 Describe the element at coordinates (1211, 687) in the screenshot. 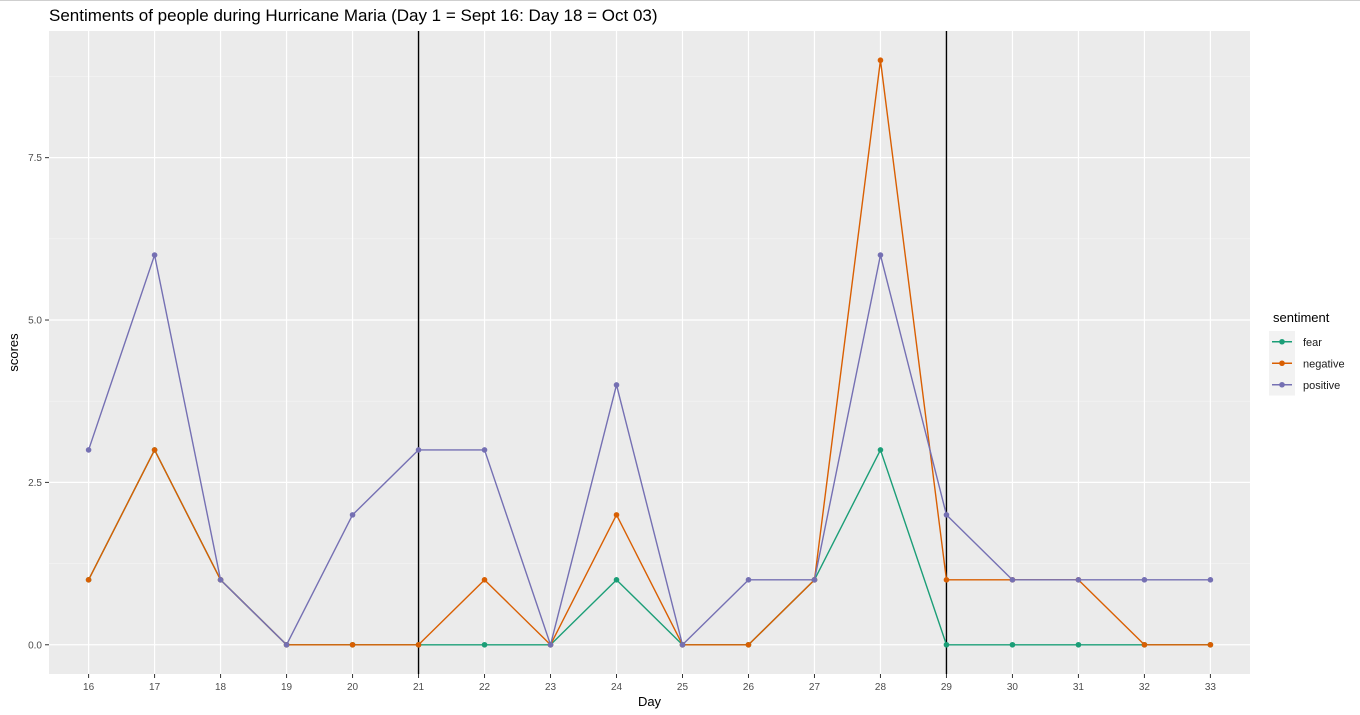

I see `x-tick-label: 33` at that location.